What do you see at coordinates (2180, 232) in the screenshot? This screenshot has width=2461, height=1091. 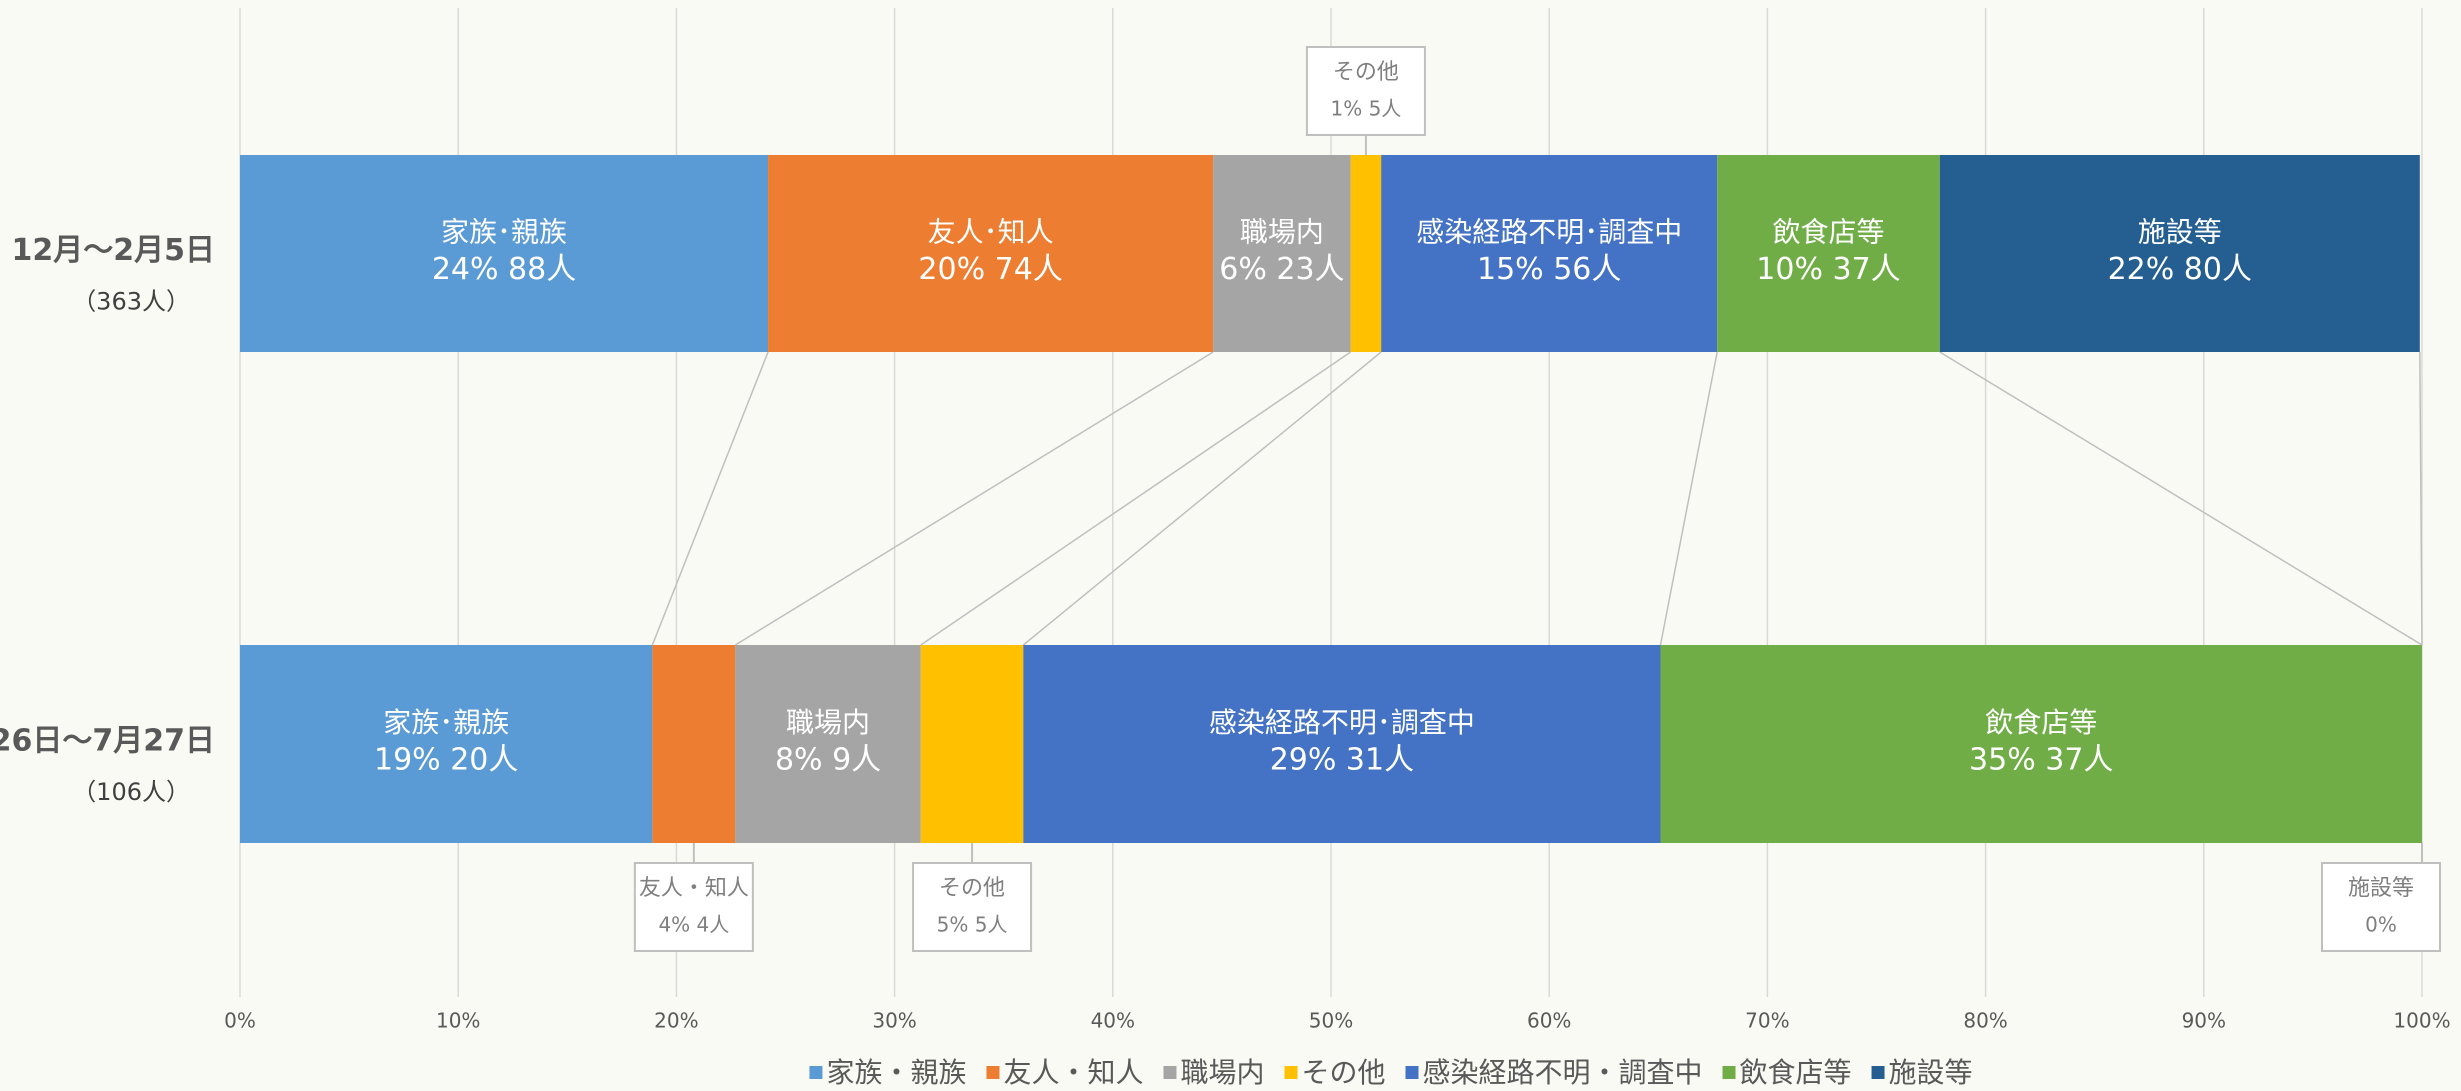 I see `segment-label: 施設等` at bounding box center [2180, 232].